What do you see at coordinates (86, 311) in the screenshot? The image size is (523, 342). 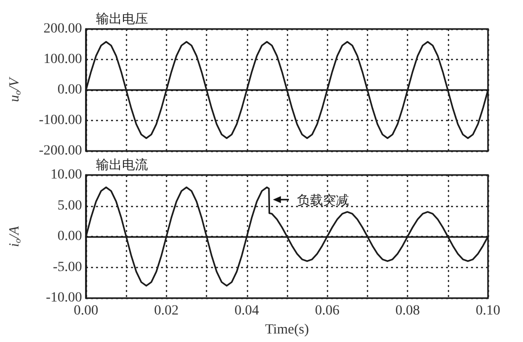 I see `x-tick-label: 0.00` at bounding box center [86, 311].